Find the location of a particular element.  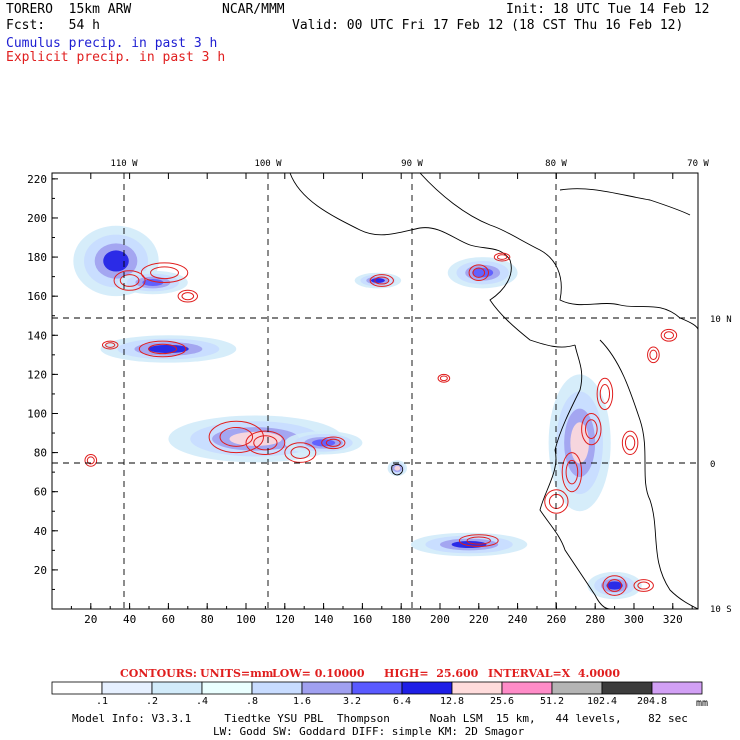

precip-area-south-pacific-band is located at coordinates (469, 544).